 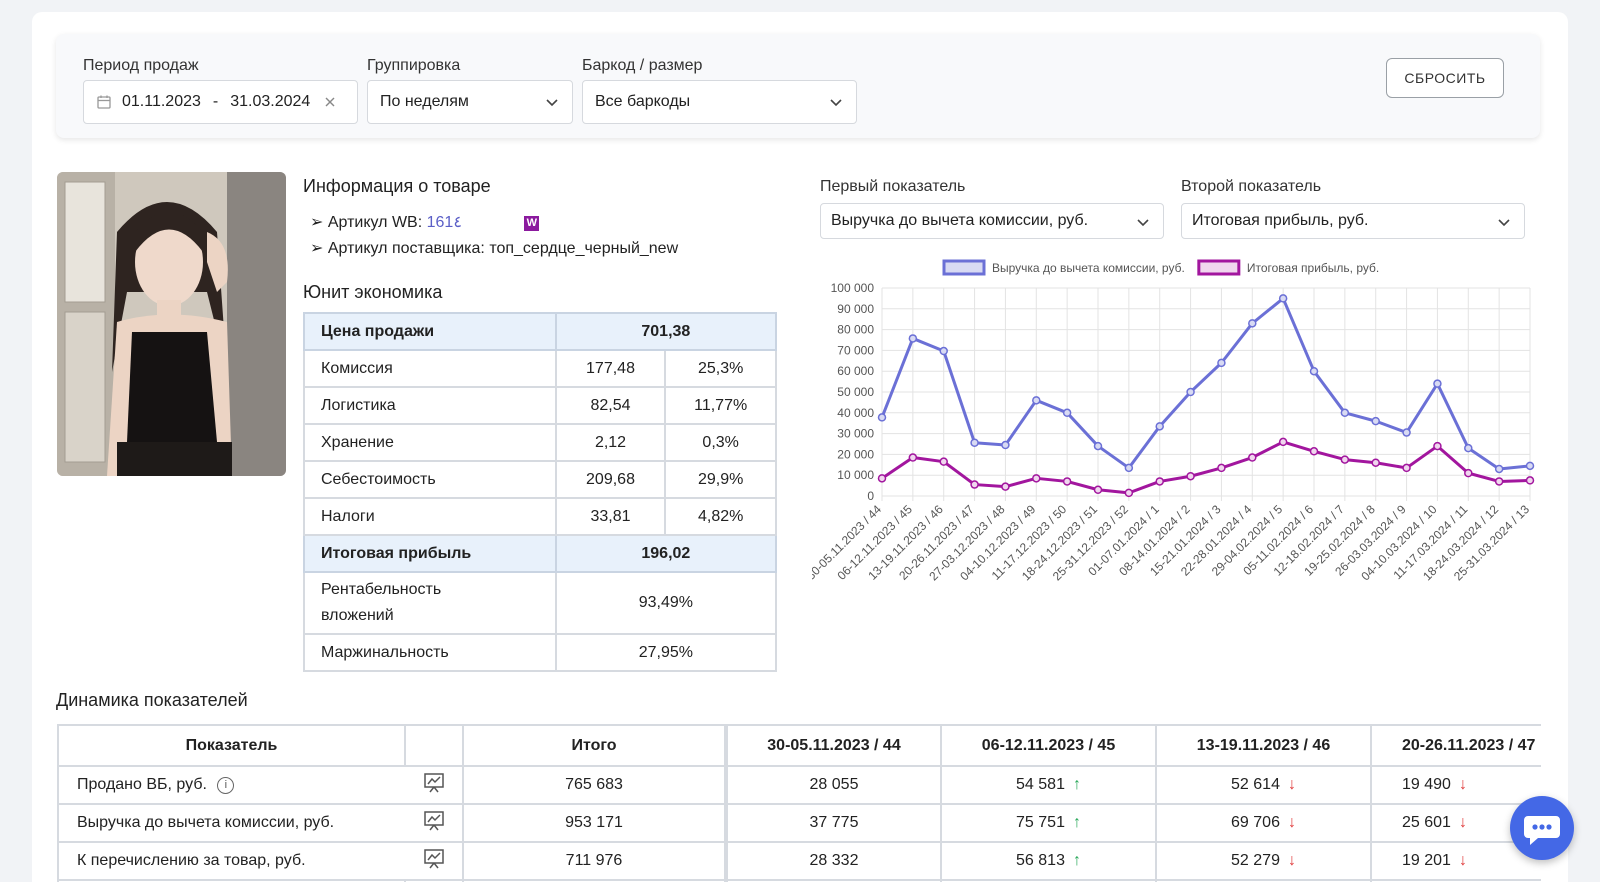 What do you see at coordinates (330, 102) in the screenshot?
I see `clear-icon` at bounding box center [330, 102].